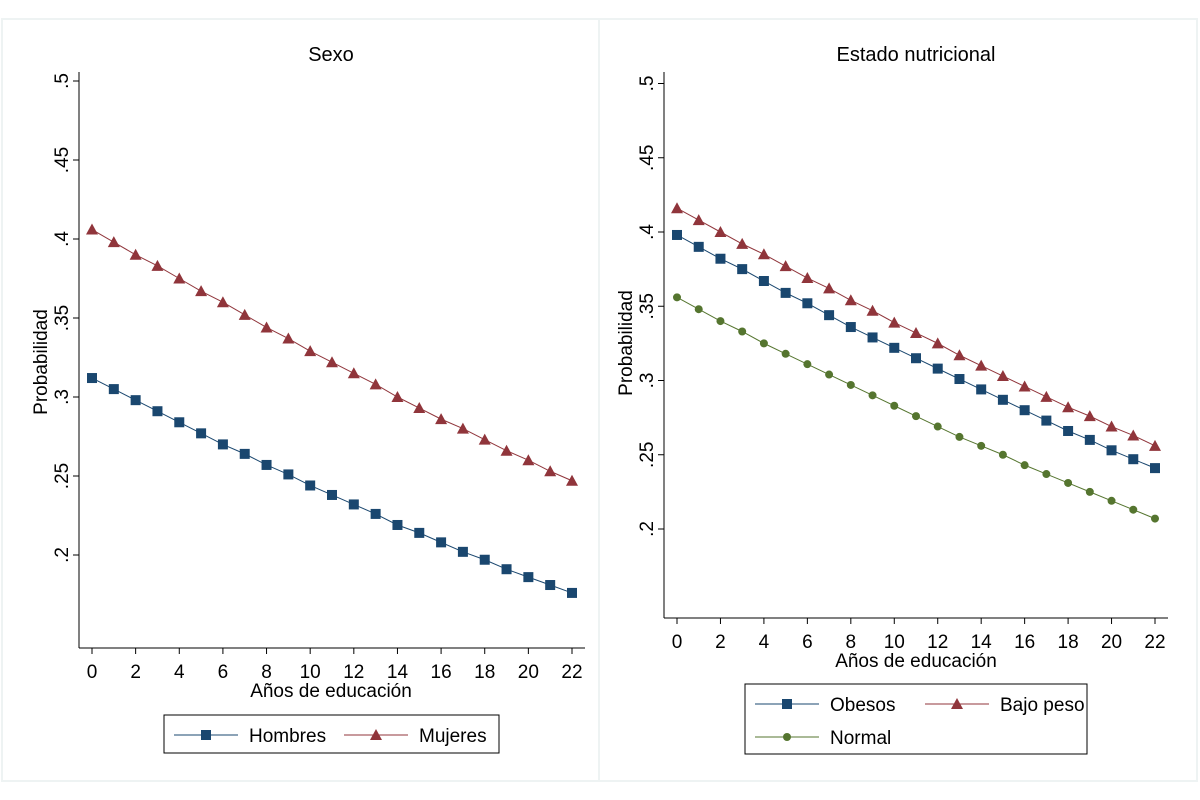  I want to click on y-tick-labels: .2 .25 .3 .35 .4 .45 .5, so click(65, 318).